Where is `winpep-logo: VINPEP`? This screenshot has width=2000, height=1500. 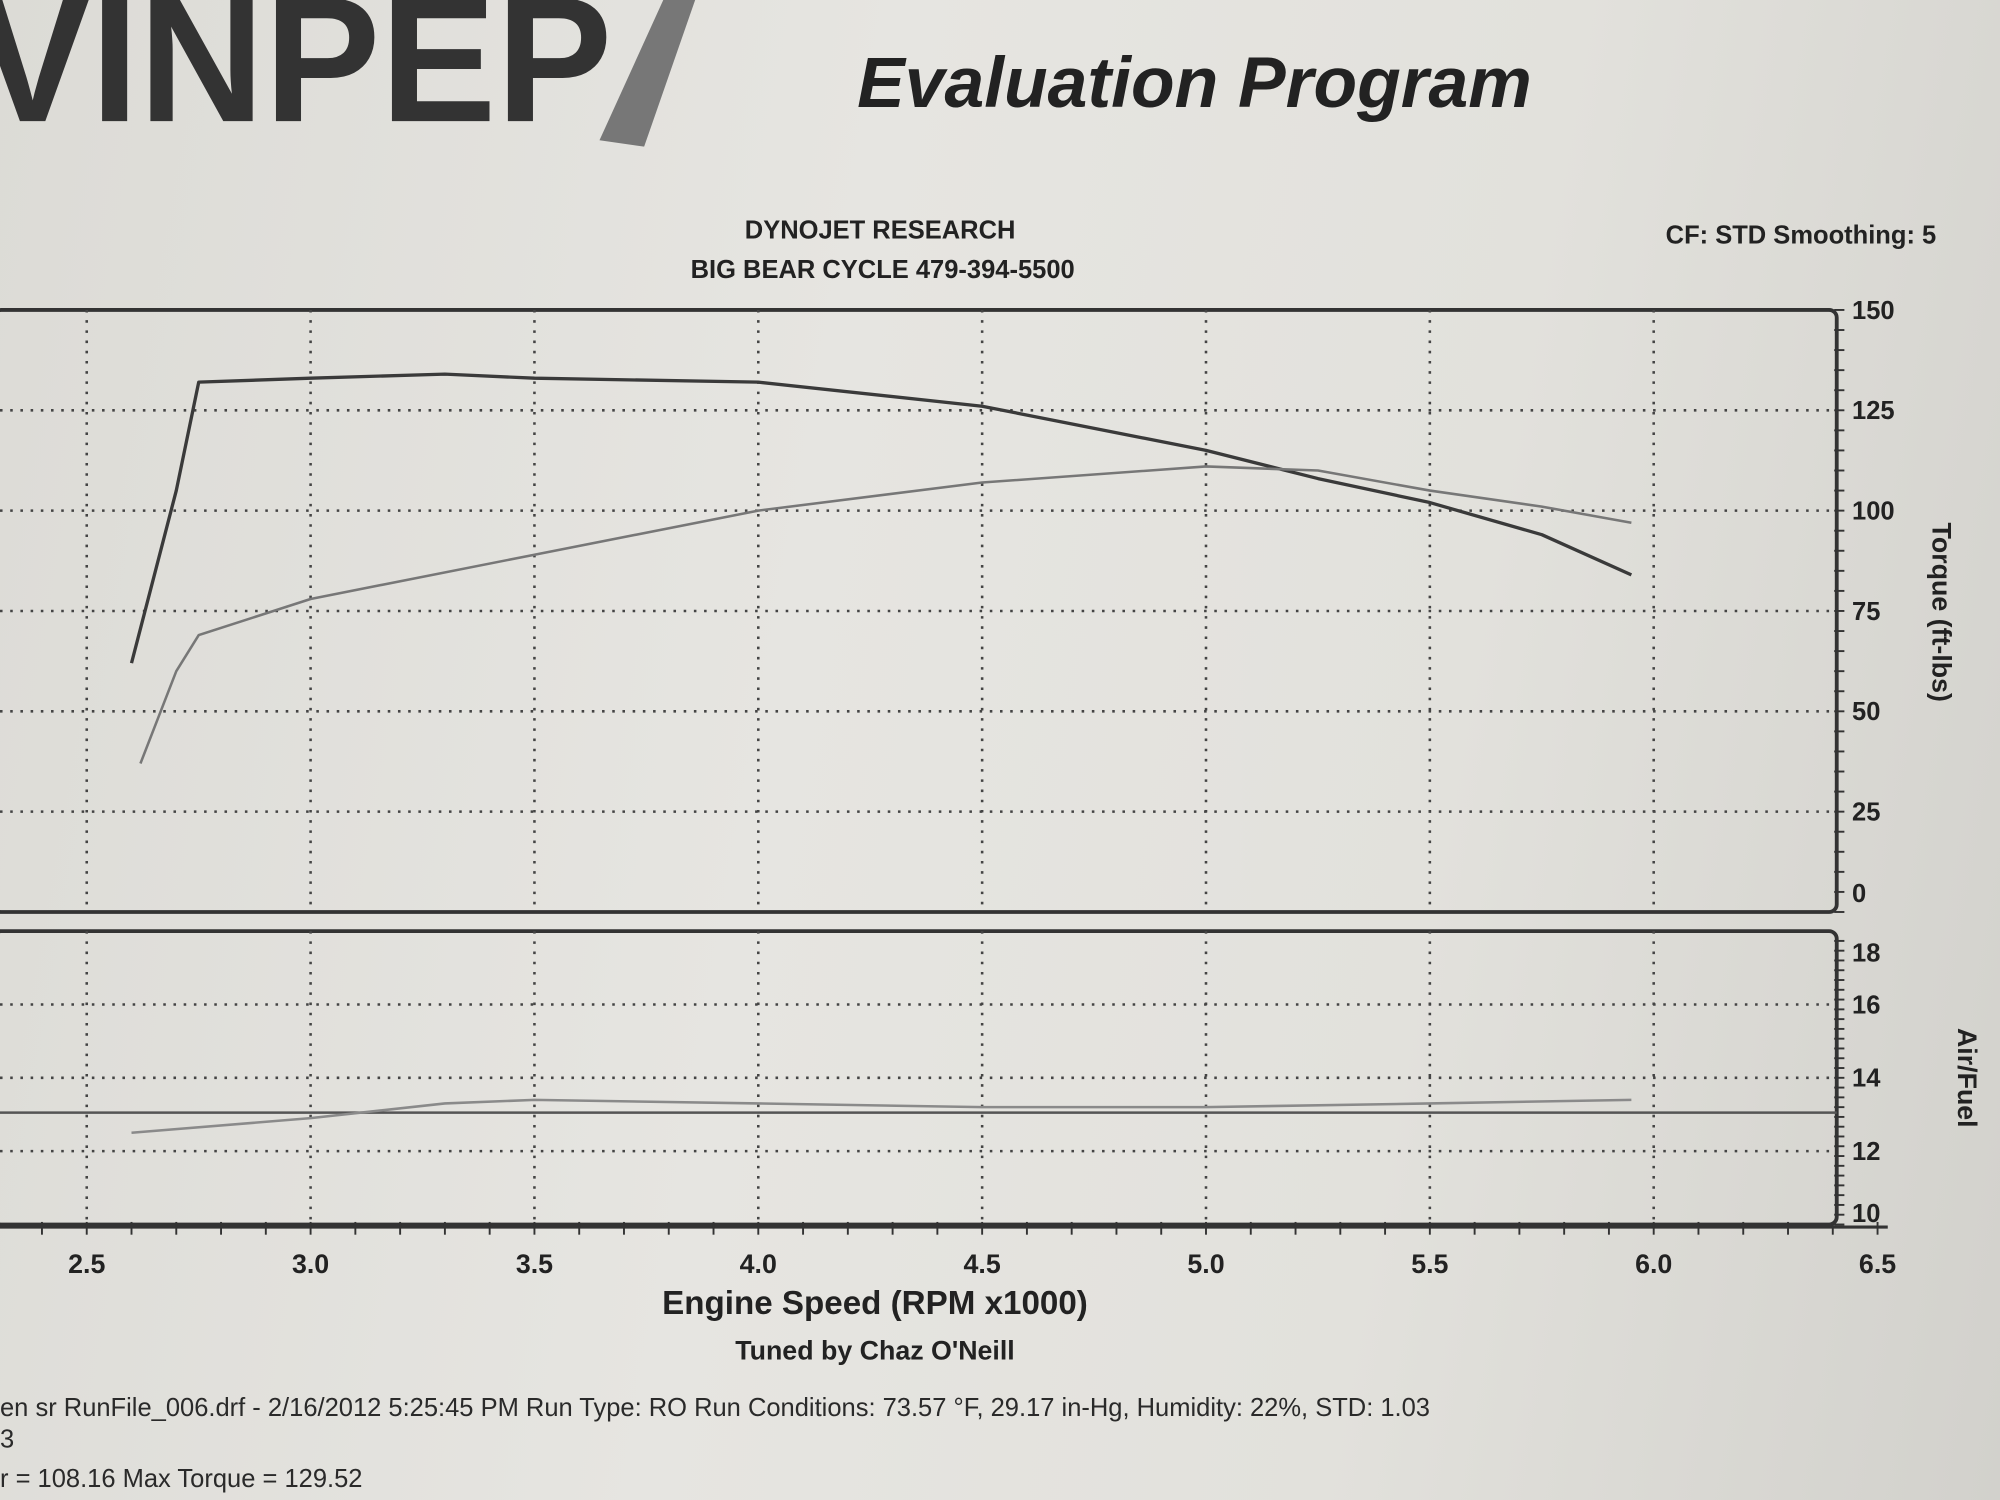
winpep-logo: VINPEP is located at coordinates (348, 79).